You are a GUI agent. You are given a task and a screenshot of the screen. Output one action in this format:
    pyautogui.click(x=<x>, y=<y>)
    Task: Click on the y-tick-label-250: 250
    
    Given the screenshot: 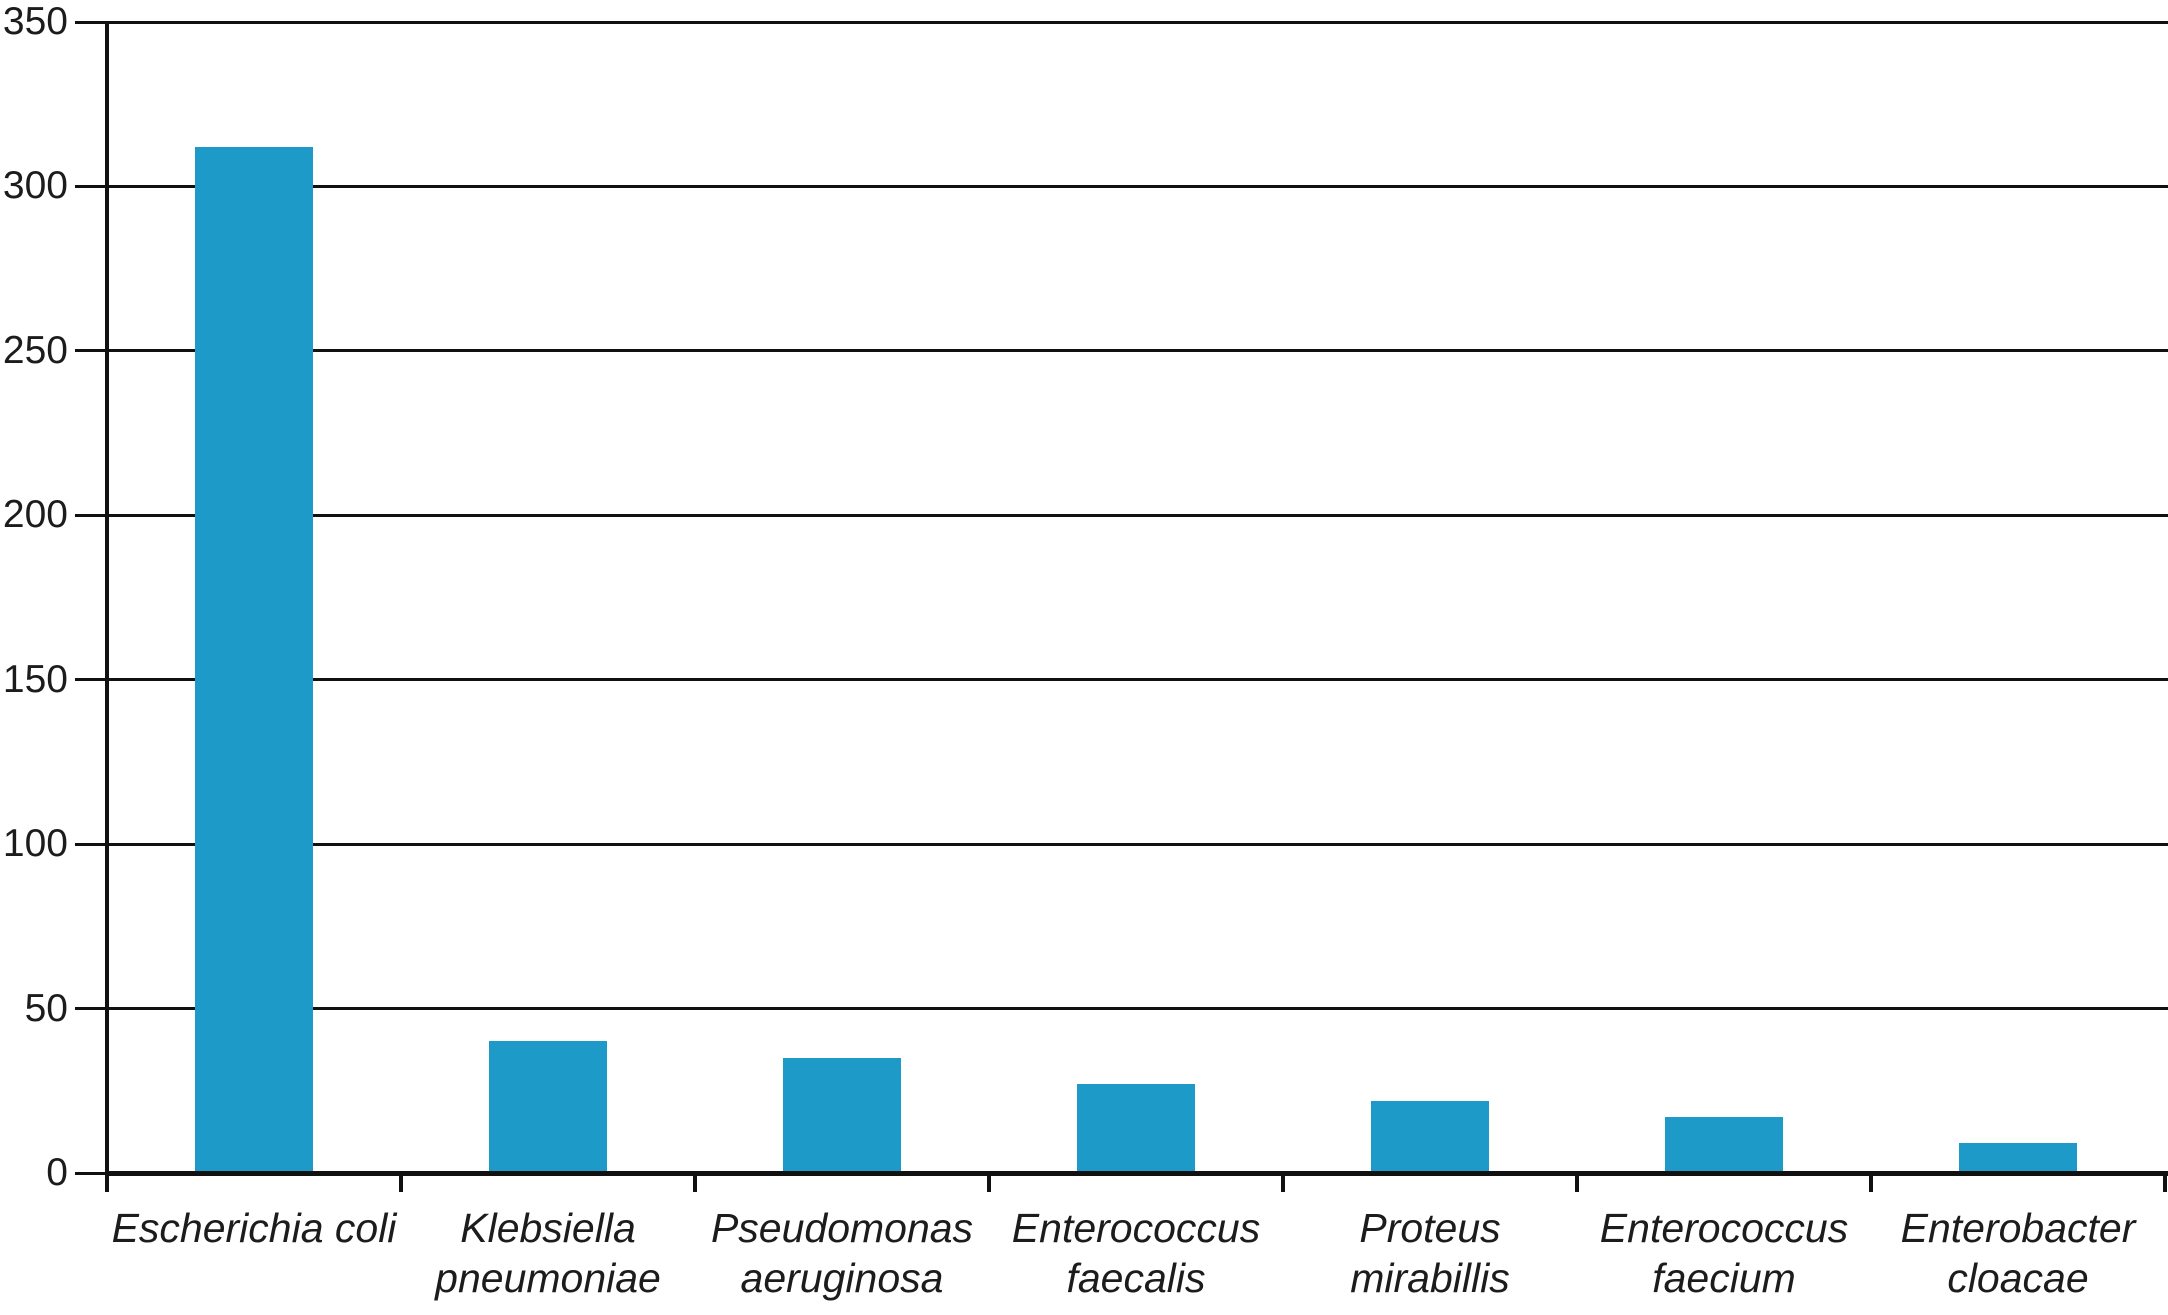 What is the action you would take?
    pyautogui.click(x=35, y=350)
    